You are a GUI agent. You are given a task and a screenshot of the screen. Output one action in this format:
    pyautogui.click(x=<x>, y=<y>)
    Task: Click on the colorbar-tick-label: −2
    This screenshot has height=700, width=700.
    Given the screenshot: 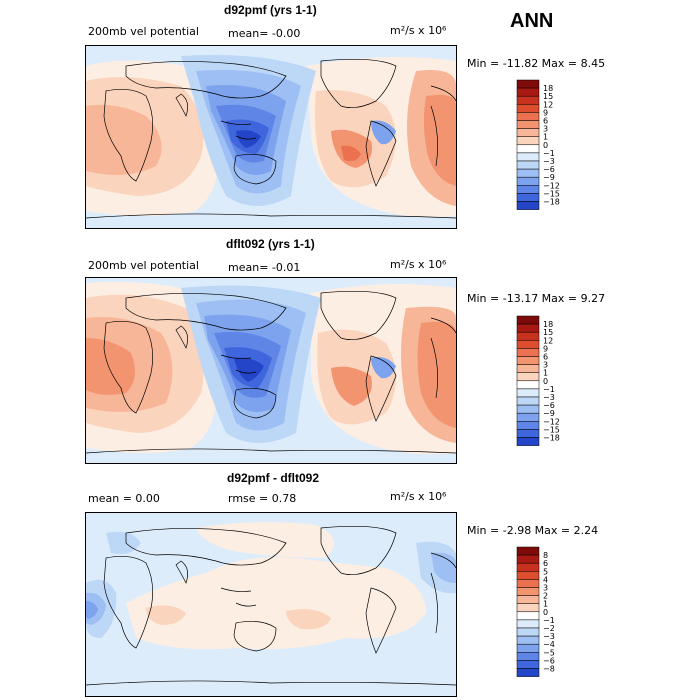 What is the action you would take?
    pyautogui.click(x=549, y=628)
    